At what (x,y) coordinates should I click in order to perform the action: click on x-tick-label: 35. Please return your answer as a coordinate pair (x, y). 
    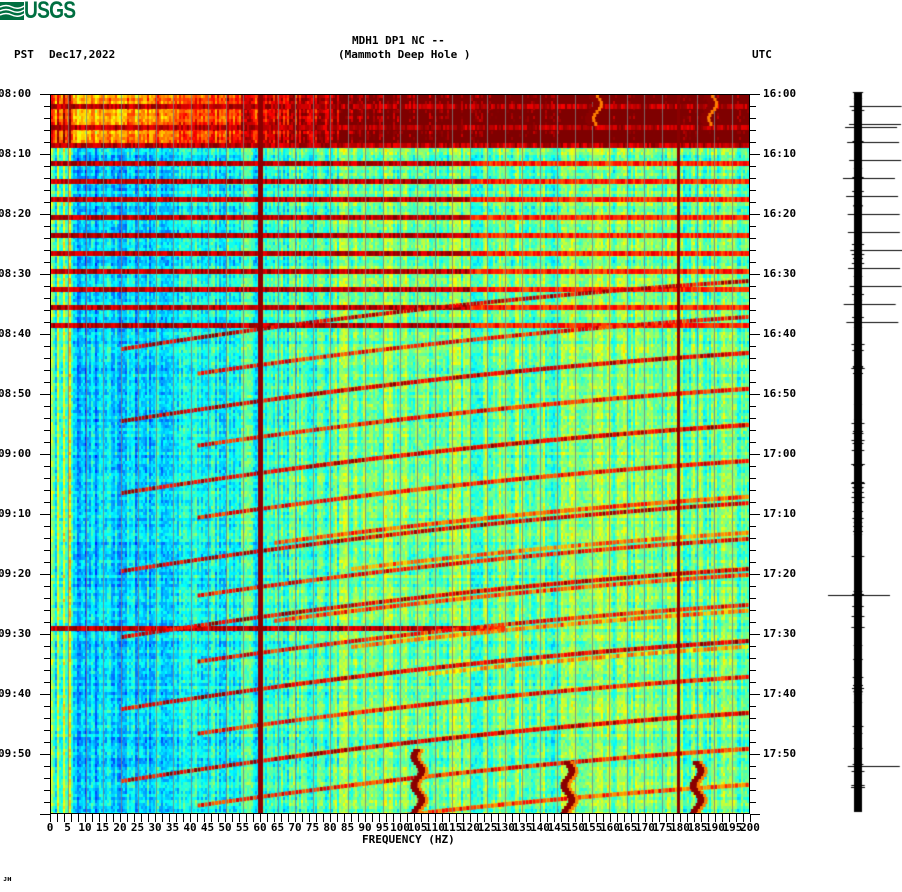
    Looking at the image, I should click on (172, 827).